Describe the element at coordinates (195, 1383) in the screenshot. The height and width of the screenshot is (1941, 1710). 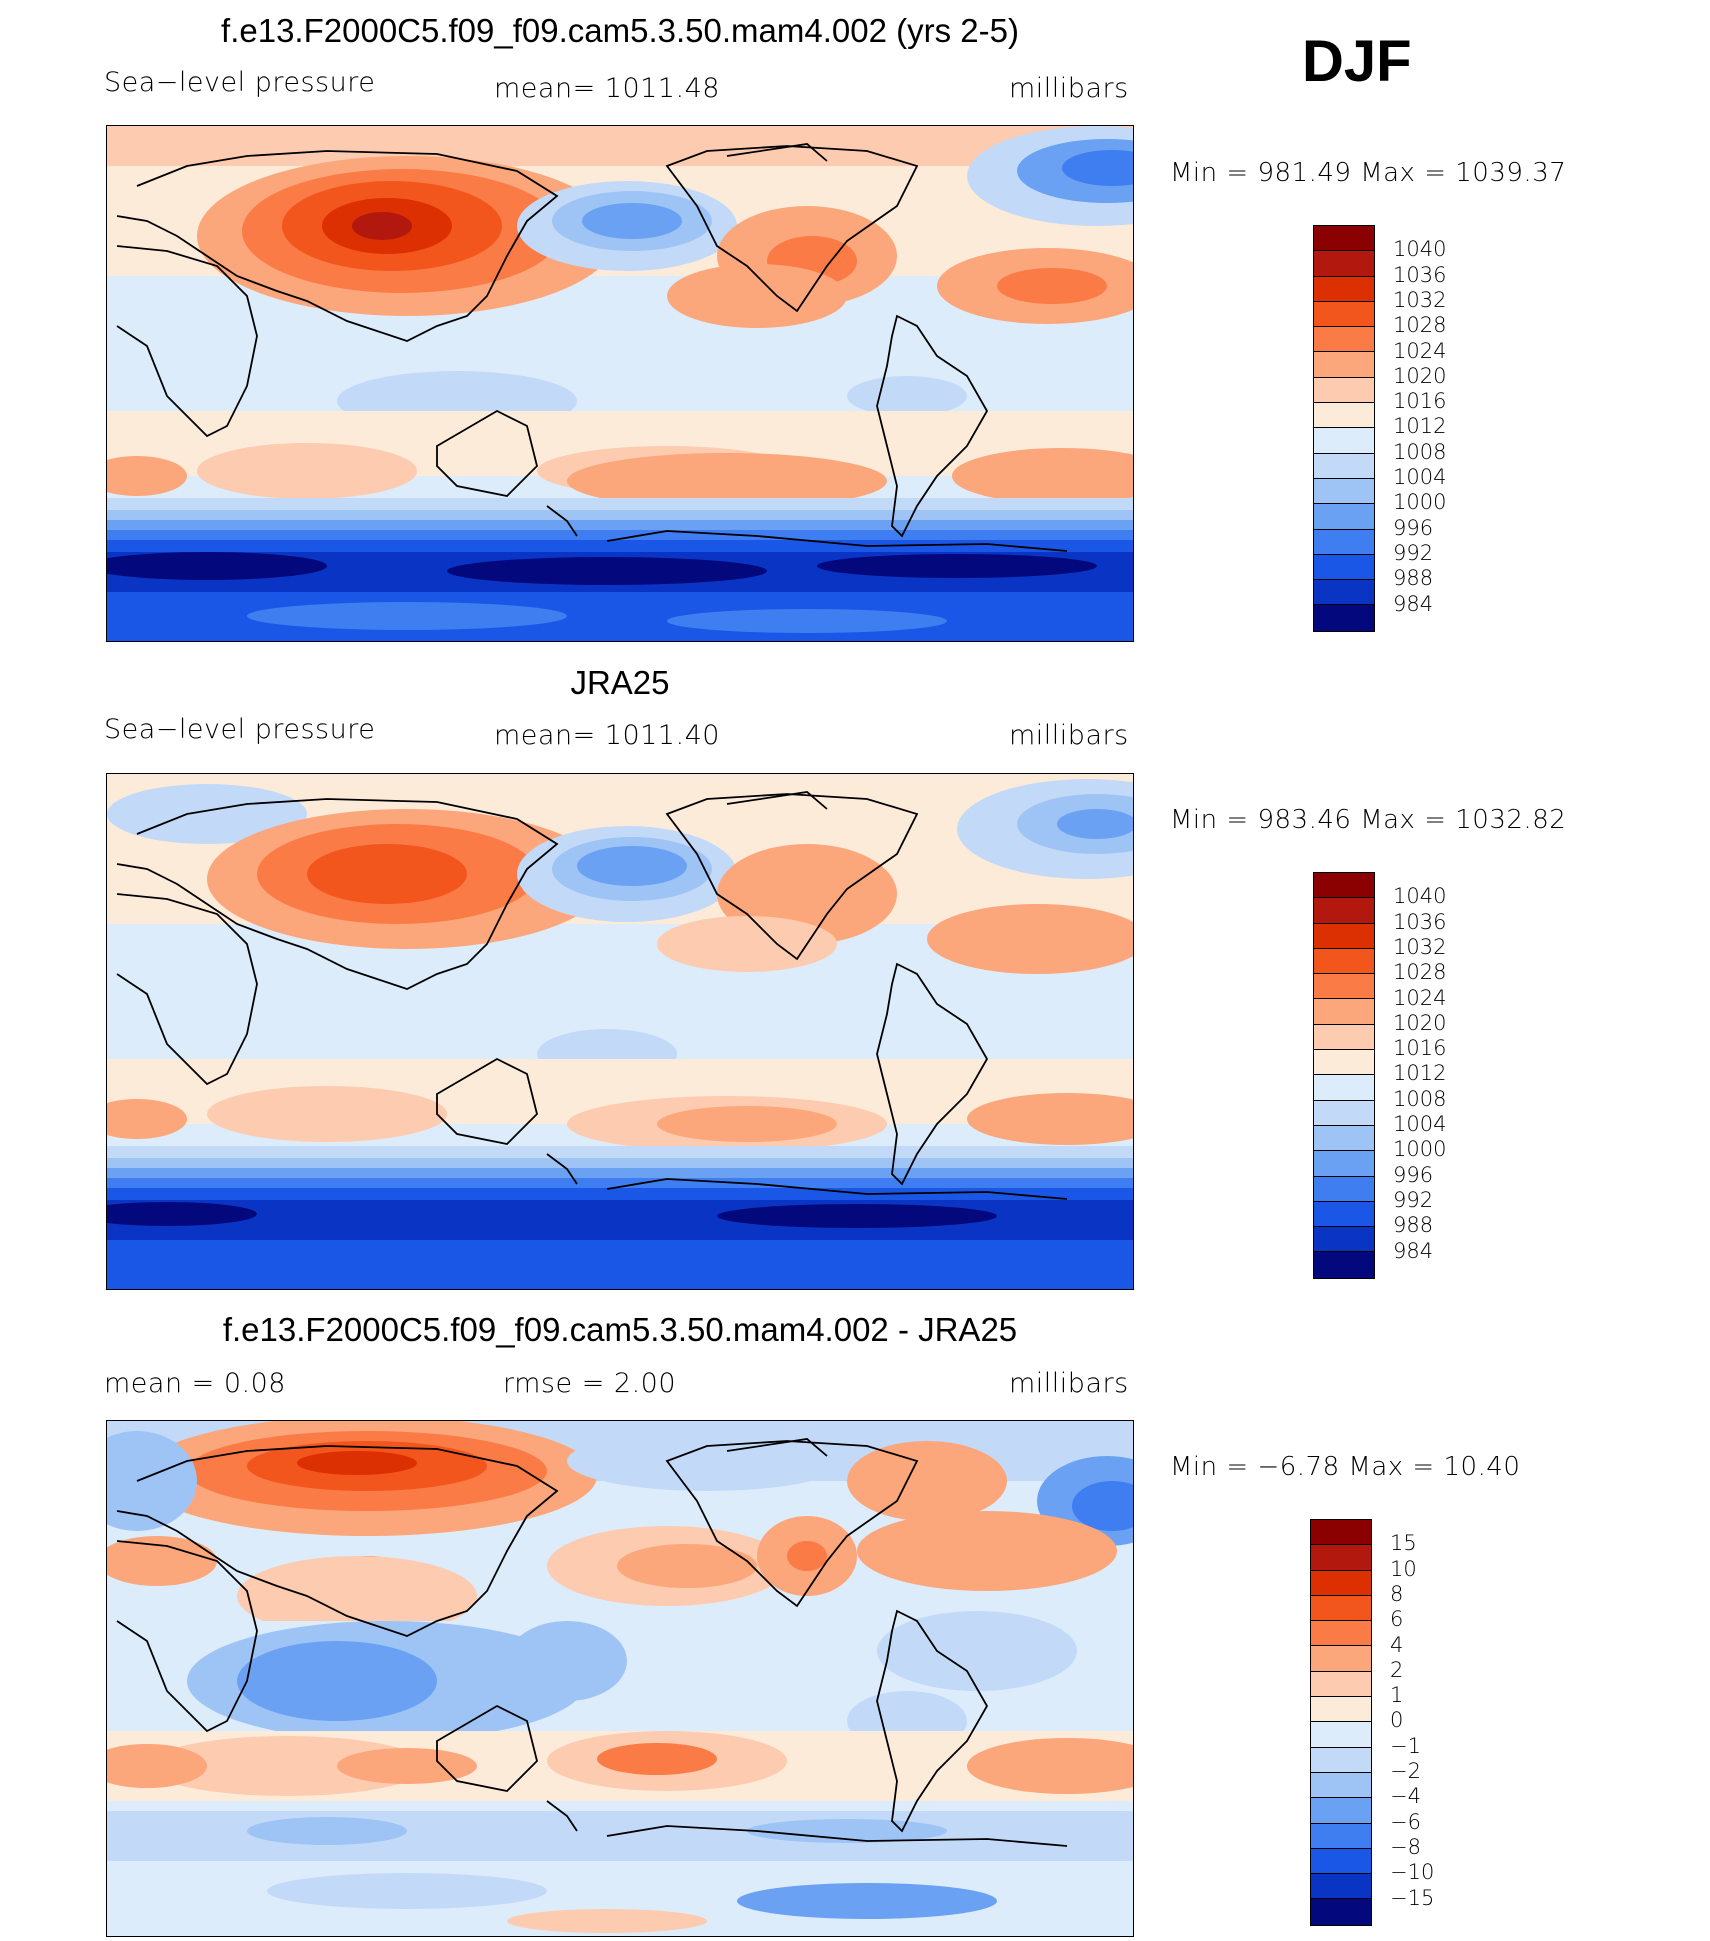
I see `panel-mean-diff: mean = 0.08` at that location.